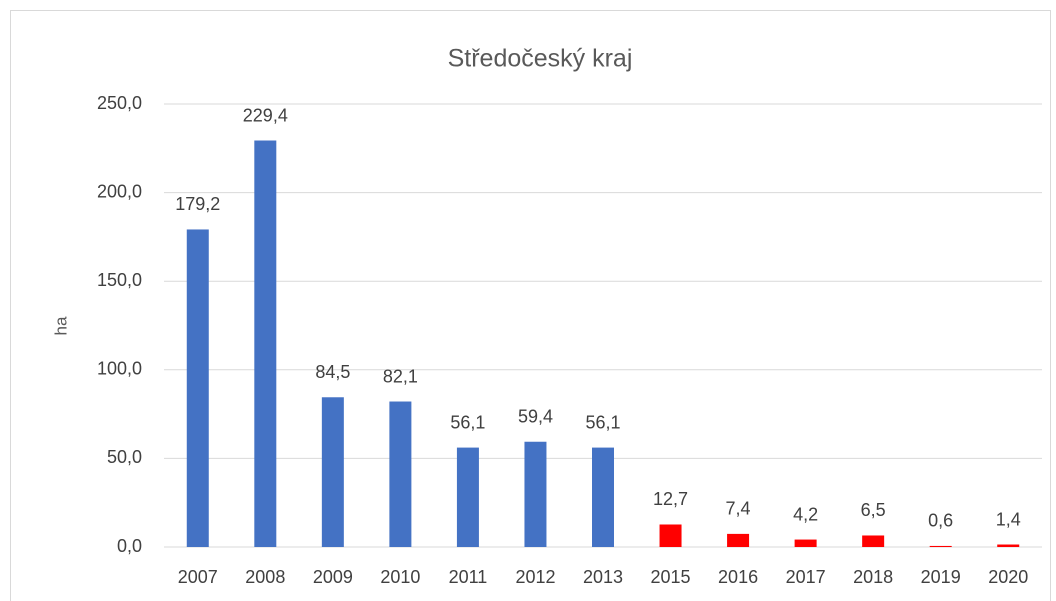  I want to click on chart-title: Středočeský kraj, so click(540, 59).